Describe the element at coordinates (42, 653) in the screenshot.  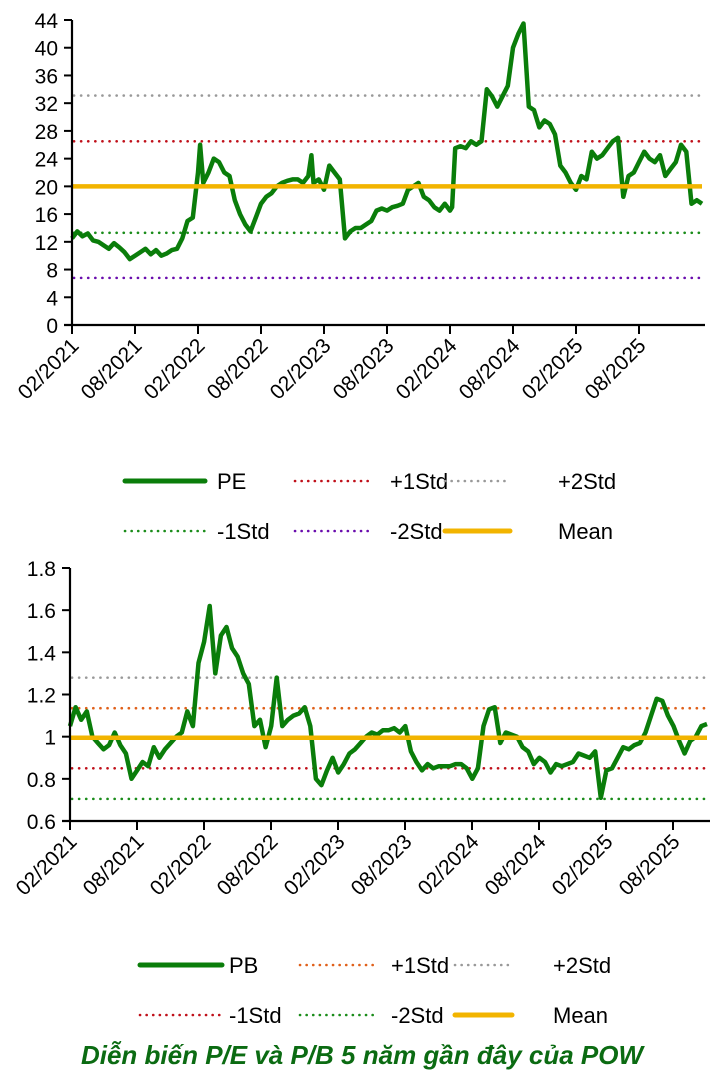
I see `pb-y-tick-label: 1.4` at that location.